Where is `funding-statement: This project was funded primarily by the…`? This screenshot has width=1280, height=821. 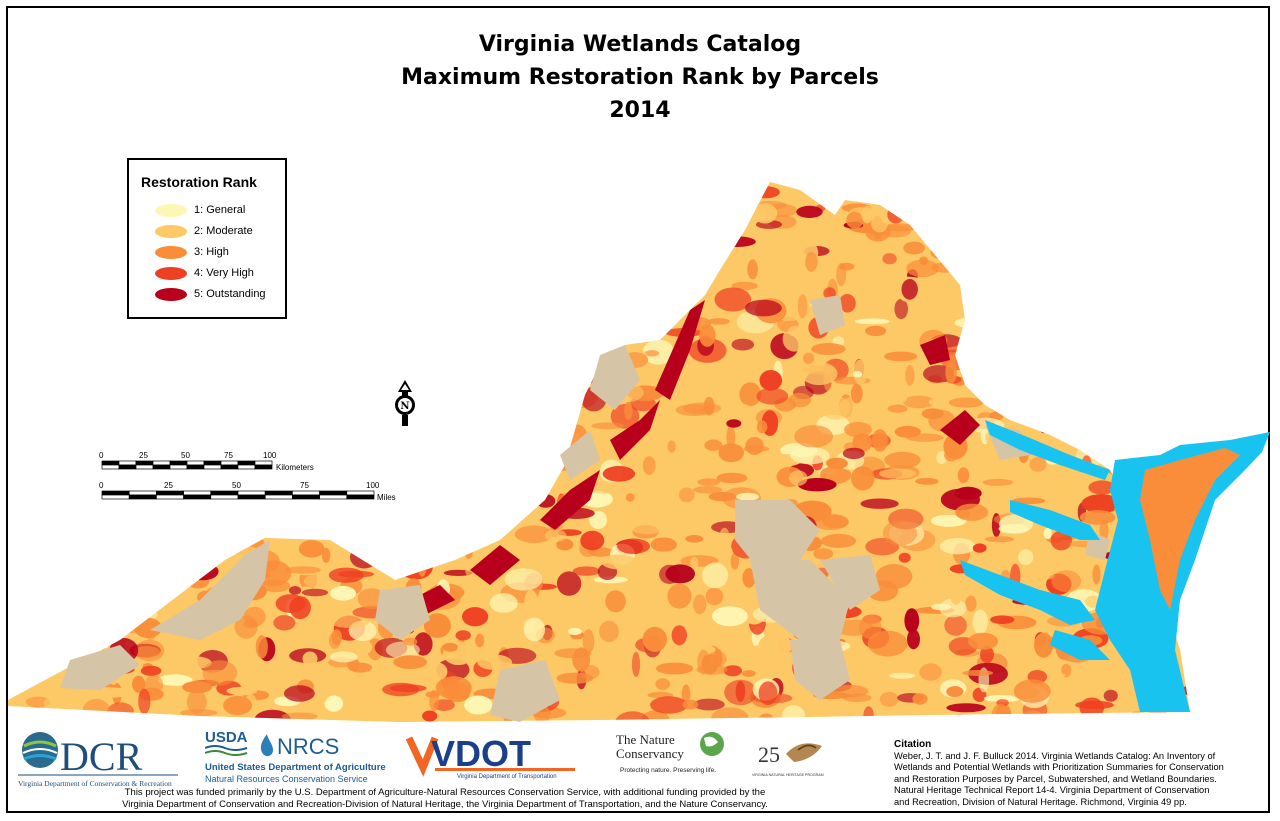 funding-statement: This project was funded primarily by the… is located at coordinates (445, 799).